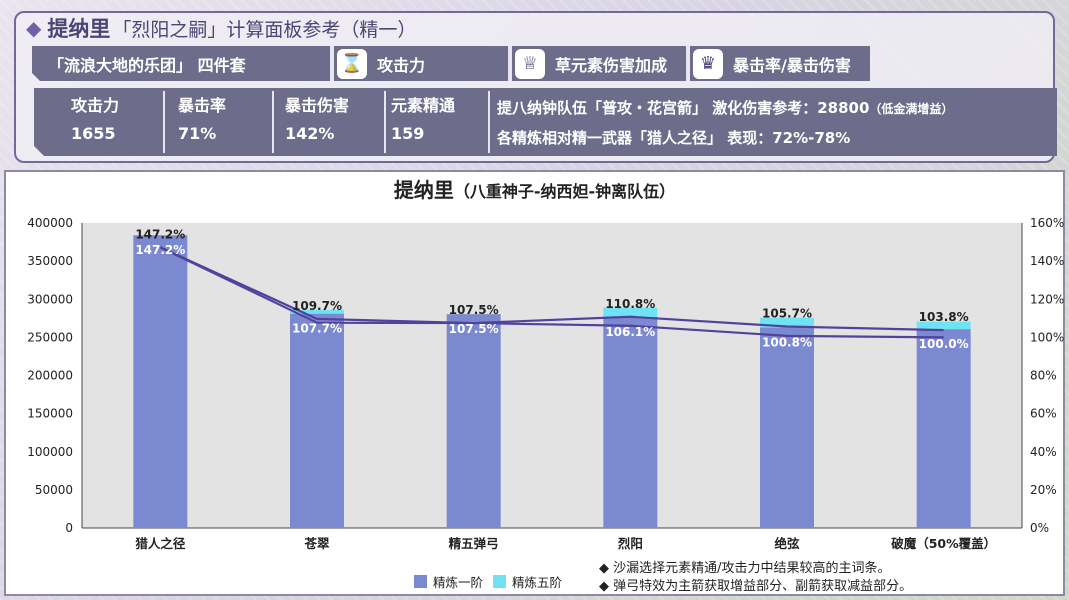 The image size is (1069, 600). What do you see at coordinates (943, 543) in the screenshot?
I see `x-tick-label: 破魔（50%覆盖）` at bounding box center [943, 543].